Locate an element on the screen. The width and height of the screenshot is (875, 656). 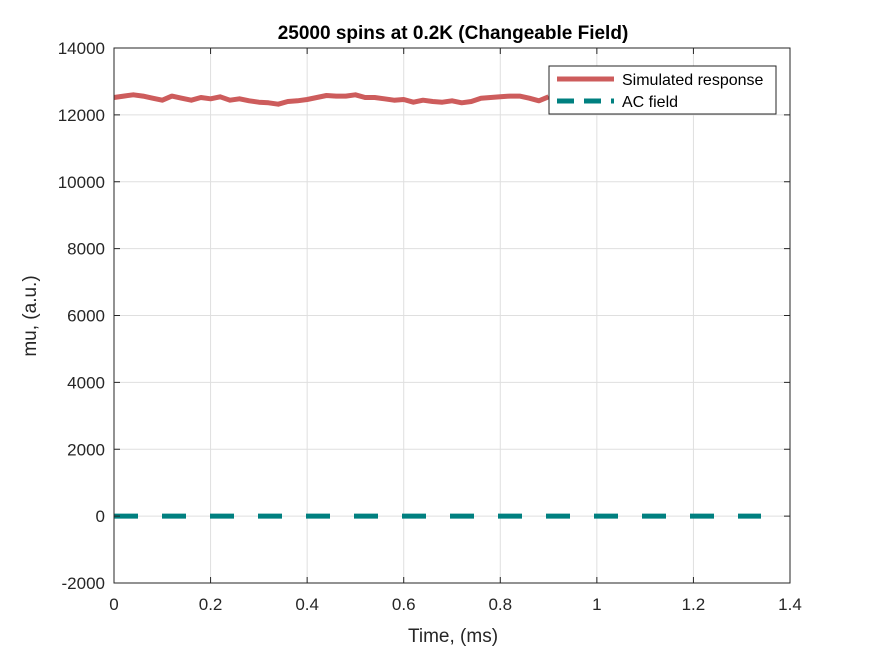
x-tick-label: 1.2 is located at coordinates (694, 604).